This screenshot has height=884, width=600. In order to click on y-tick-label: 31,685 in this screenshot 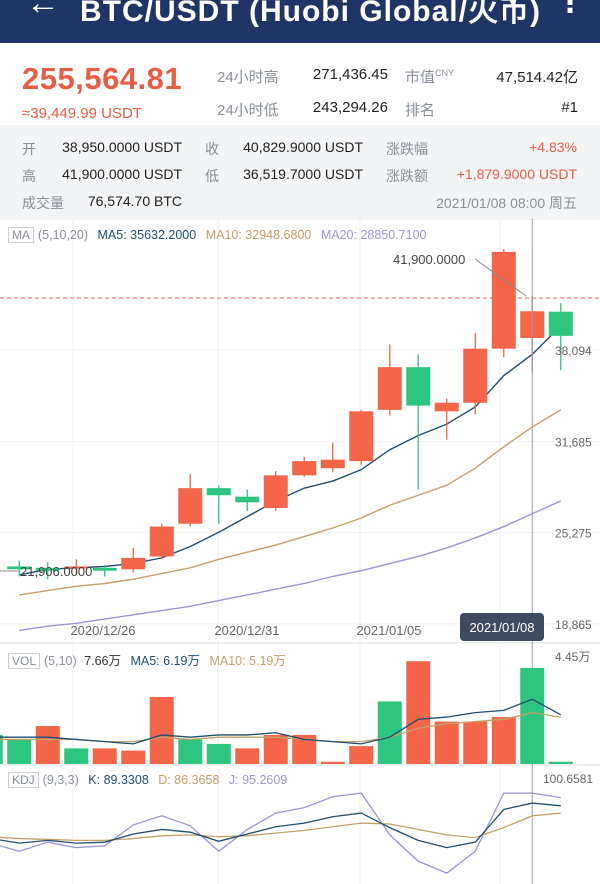, I will do `click(573, 442)`.